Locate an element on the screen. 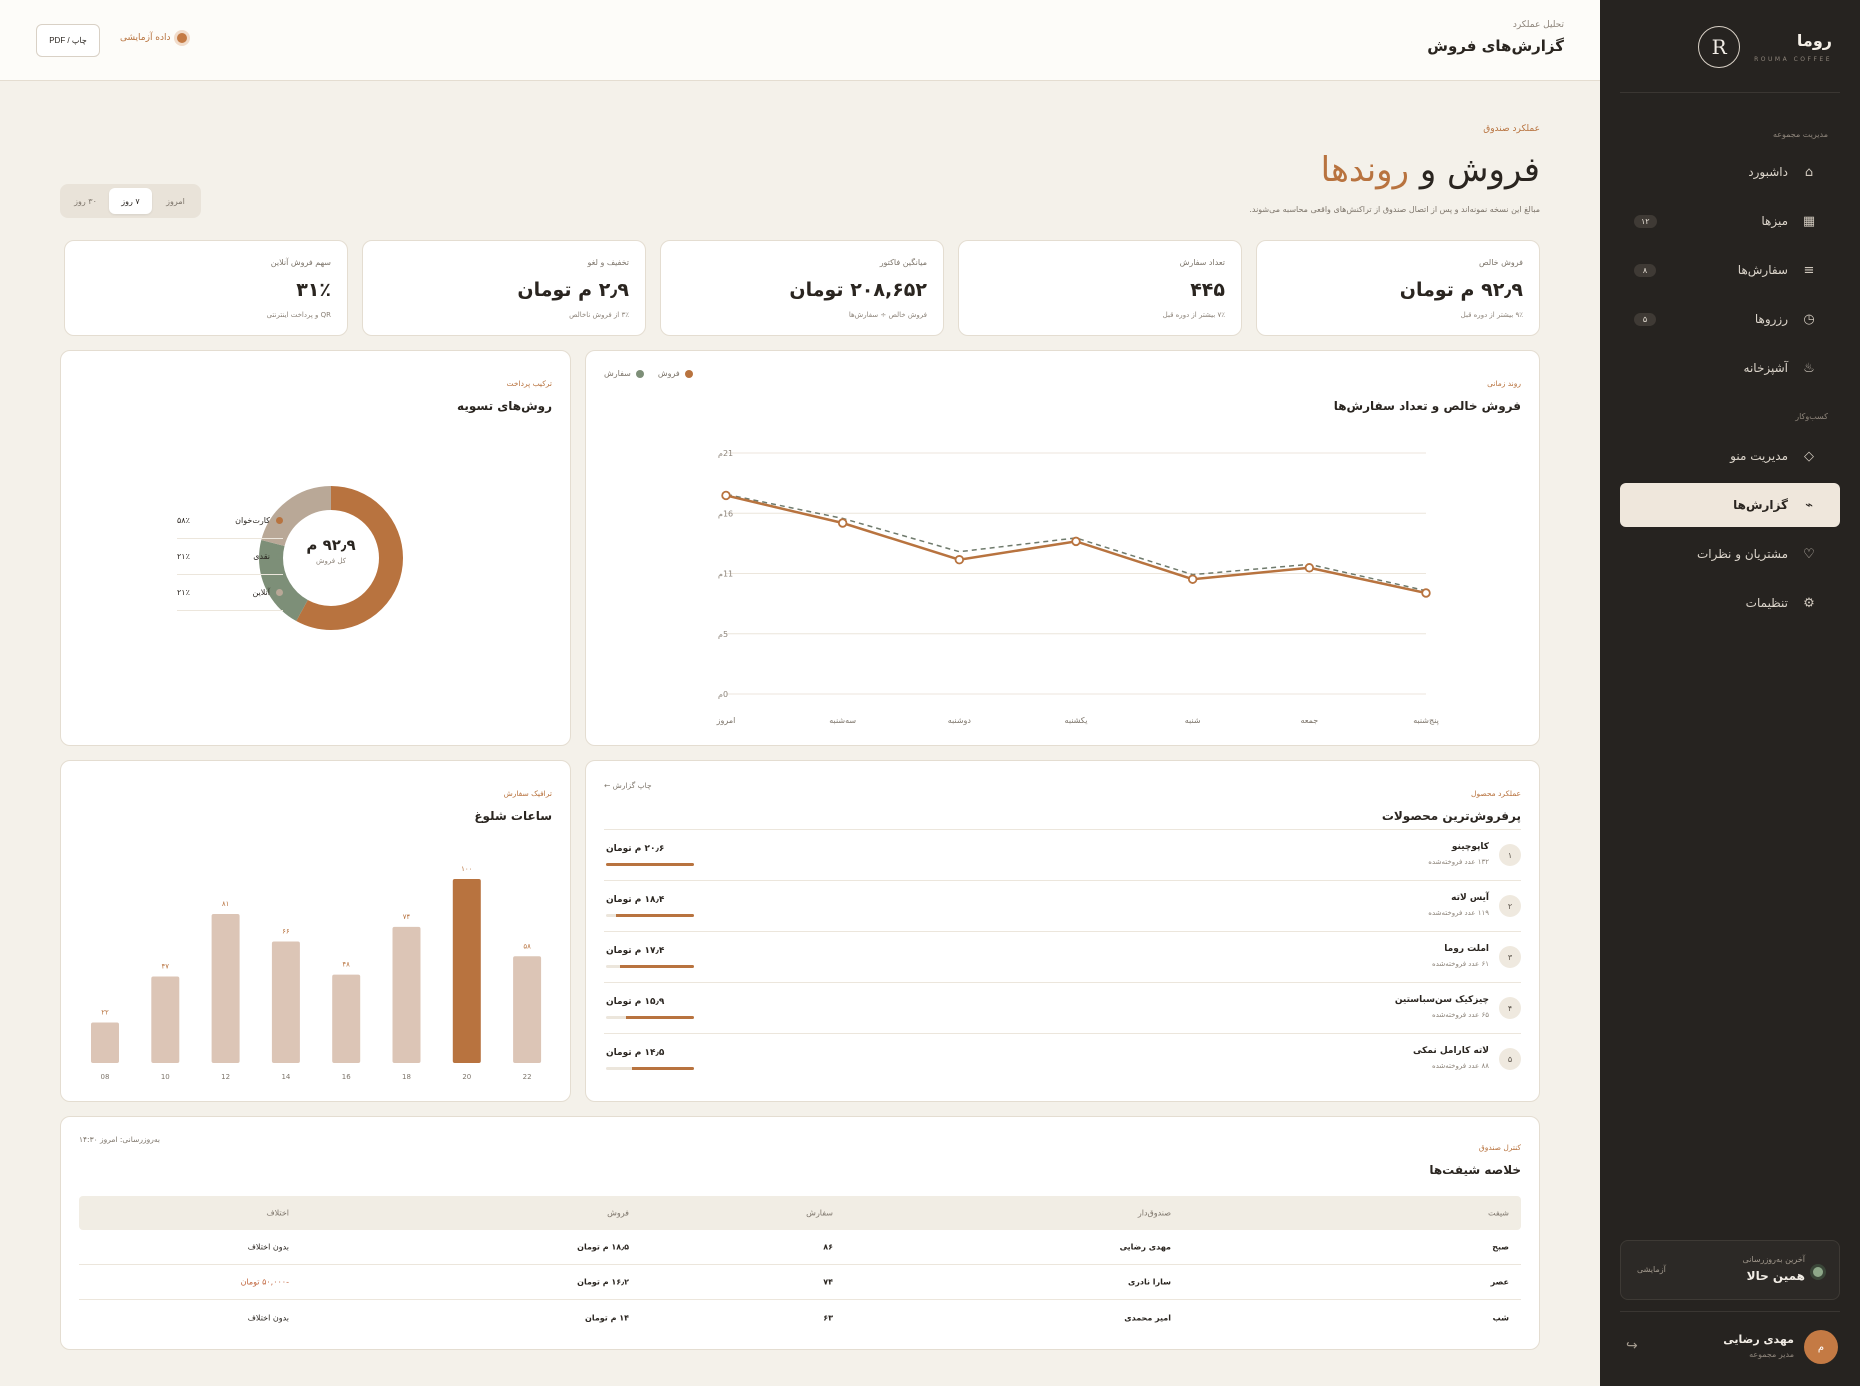  sidebar-item-settings: ⚙ تنظیمات is located at coordinates (1730, 603).